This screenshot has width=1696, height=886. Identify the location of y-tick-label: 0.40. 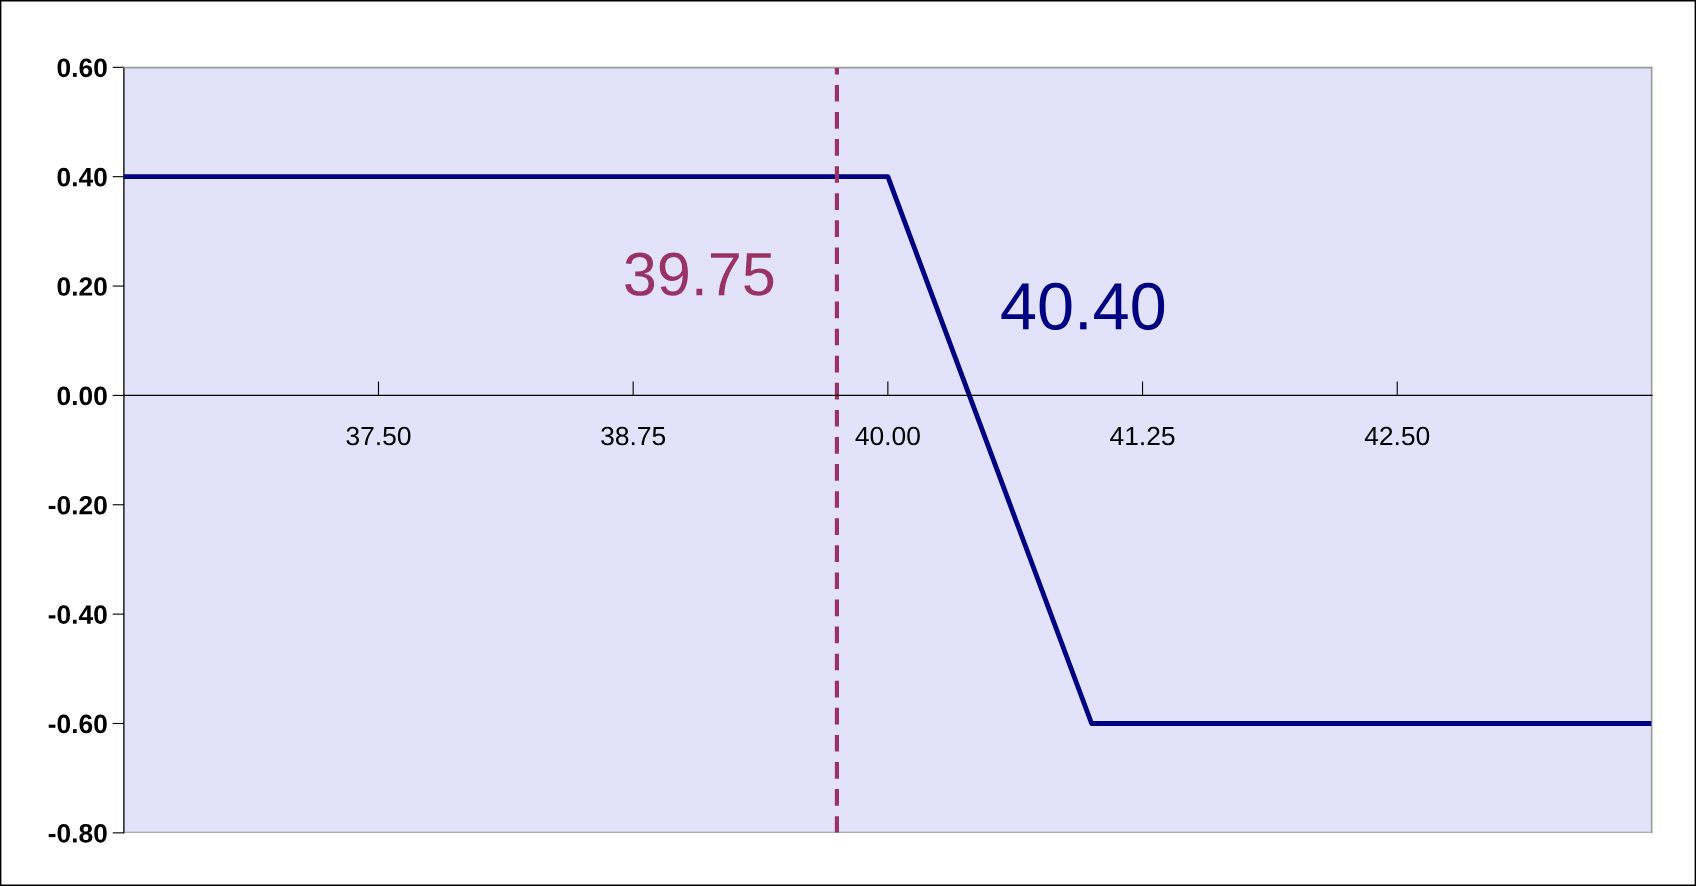
(82, 177).